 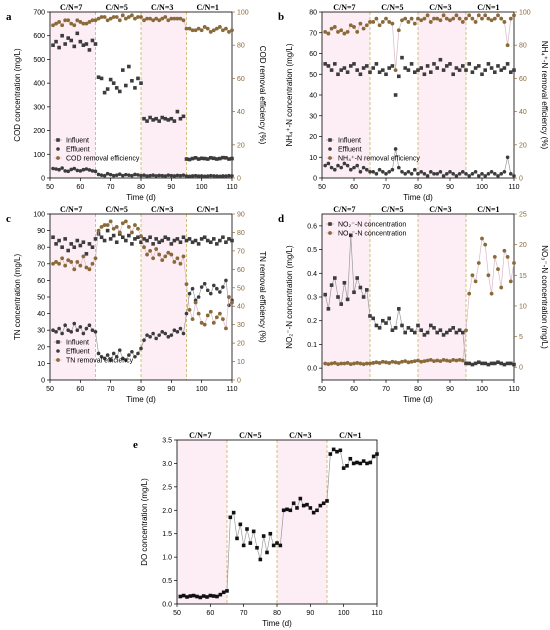 I want to click on phase-band, so click(x=490, y=297).